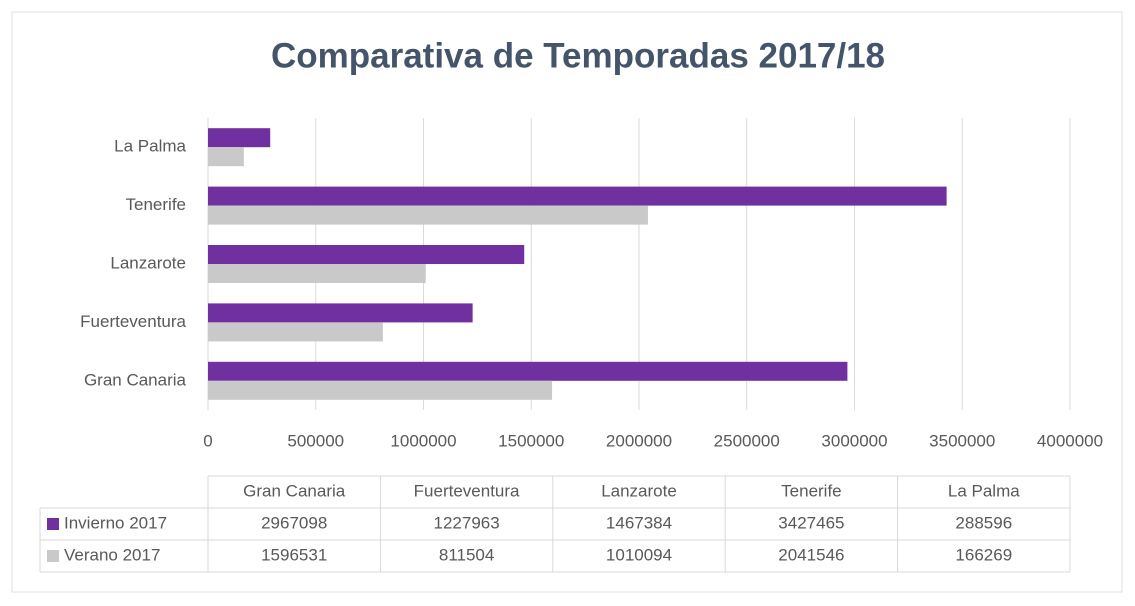 The image size is (1135, 606). What do you see at coordinates (854, 440) in the screenshot?
I see `x-tick-label: 3000000` at bounding box center [854, 440].